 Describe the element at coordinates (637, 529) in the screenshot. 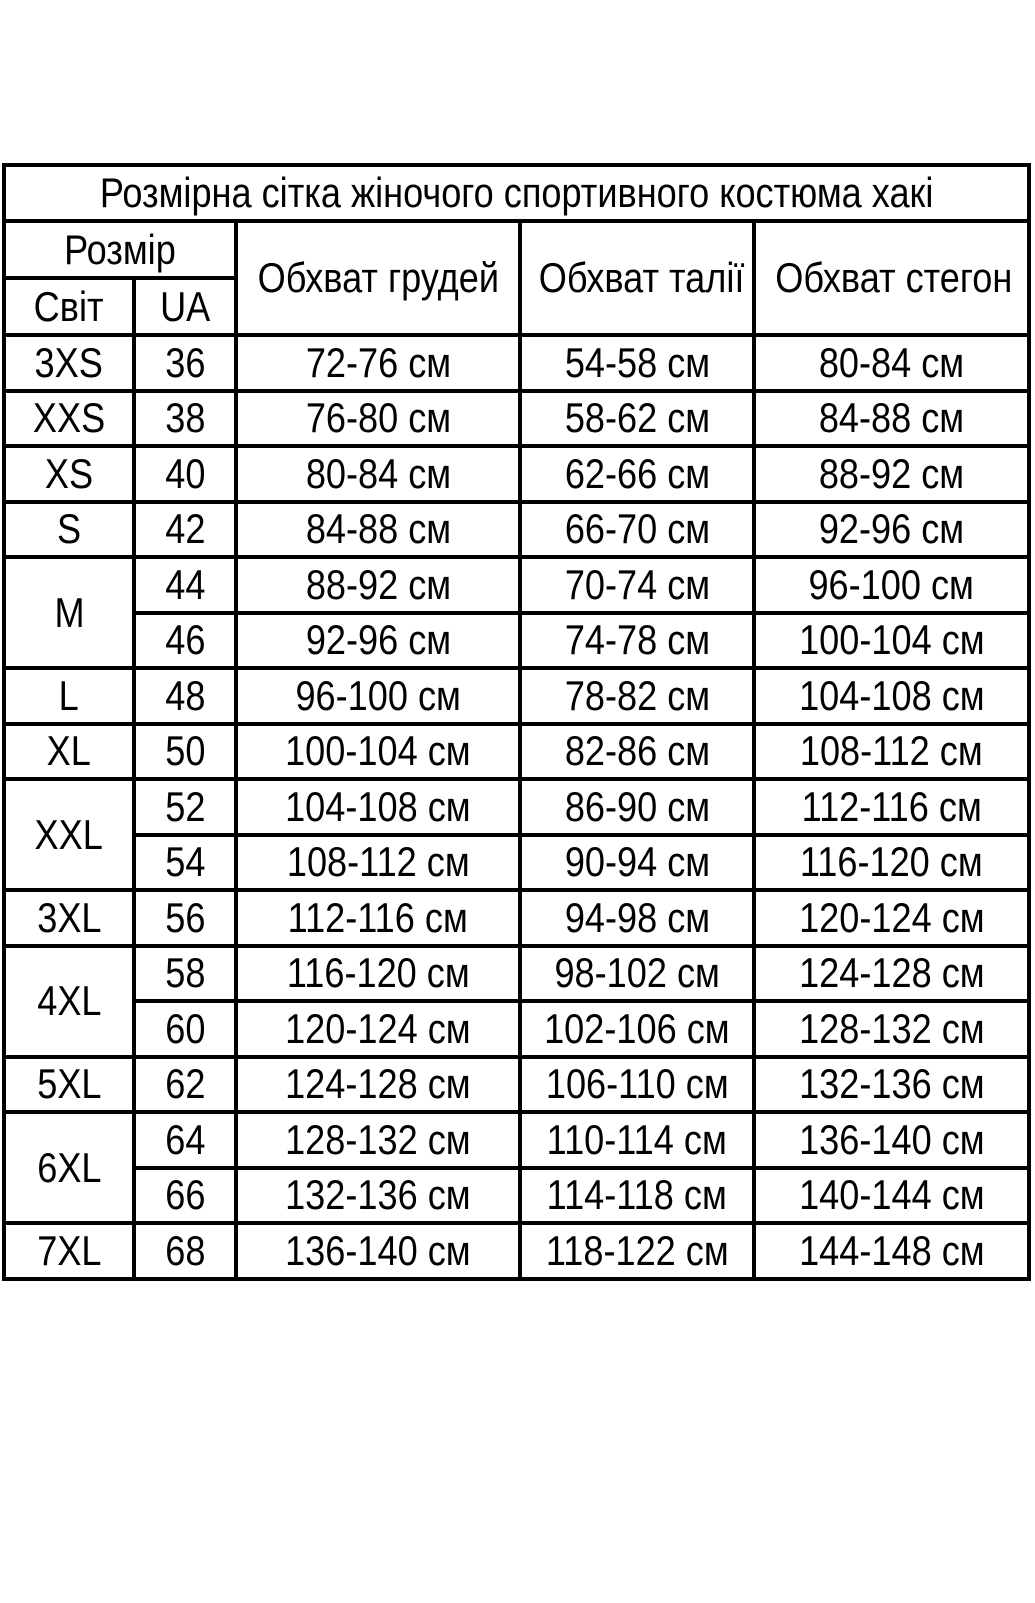

I see `waist-cell-value: 66-70 см` at that location.